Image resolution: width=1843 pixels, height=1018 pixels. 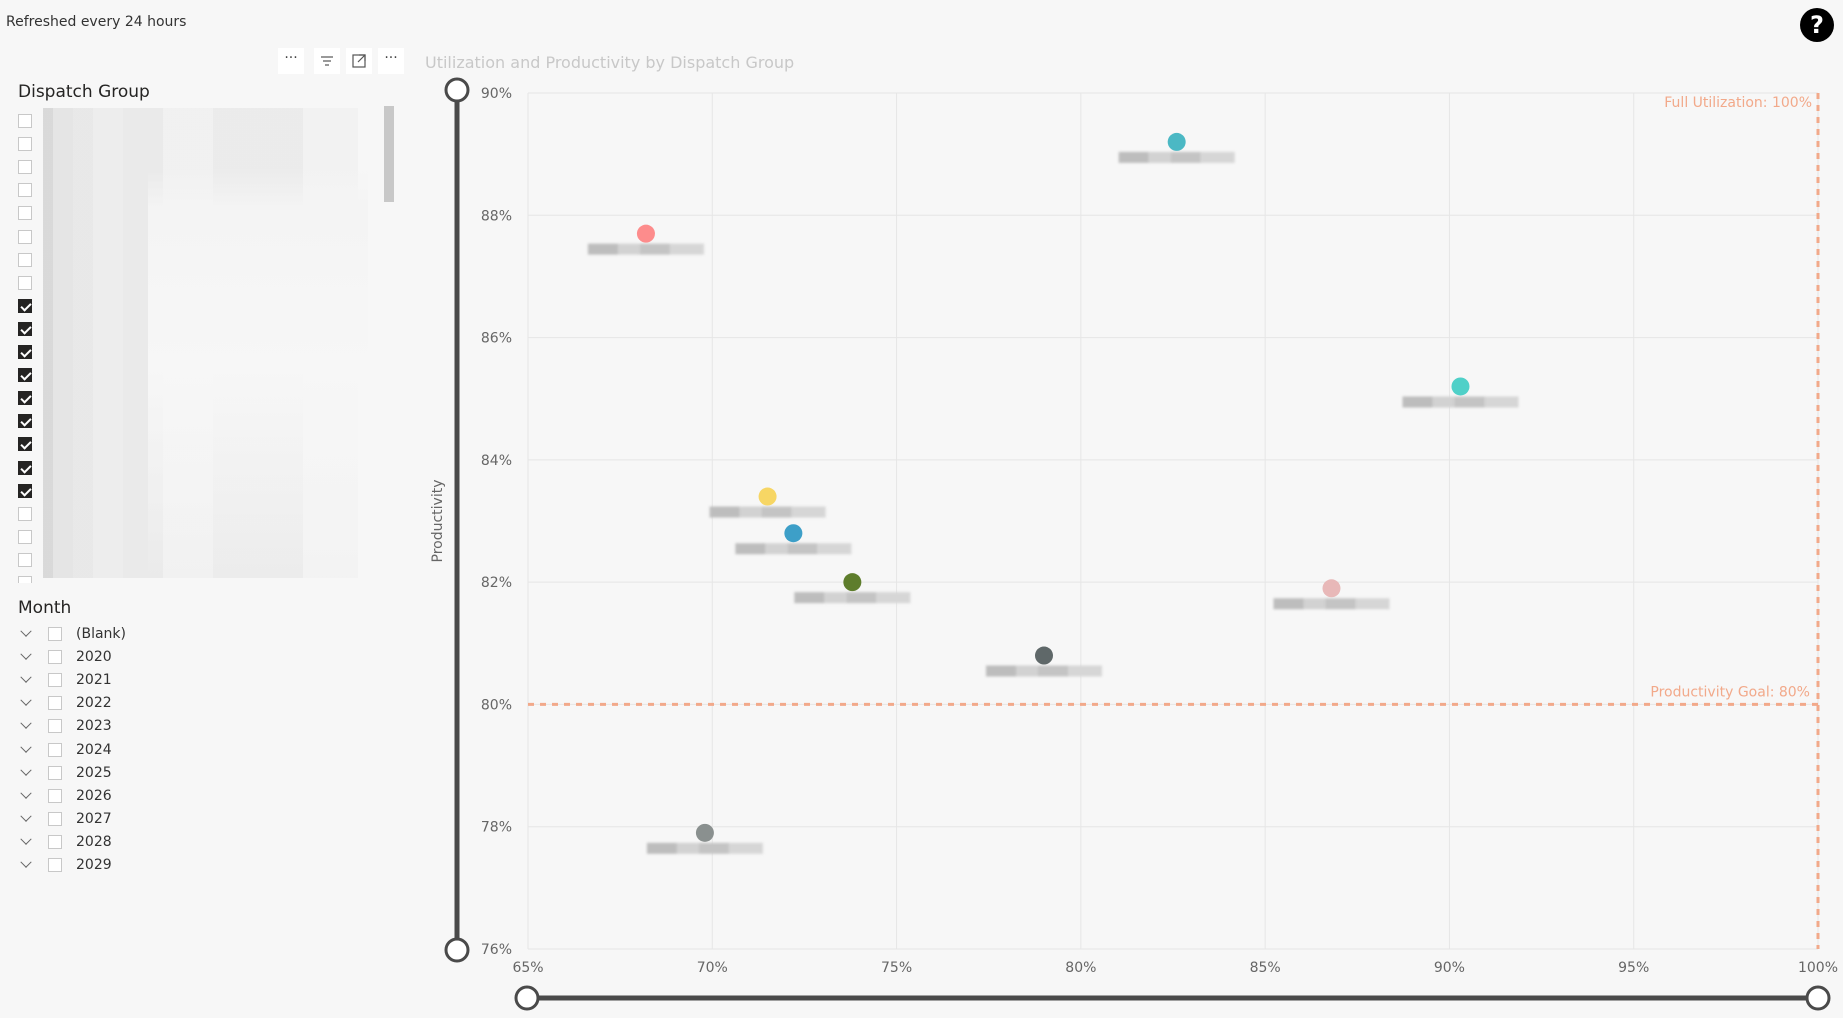 What do you see at coordinates (65, 842) in the screenshot?
I see `month-item: 2028` at bounding box center [65, 842].